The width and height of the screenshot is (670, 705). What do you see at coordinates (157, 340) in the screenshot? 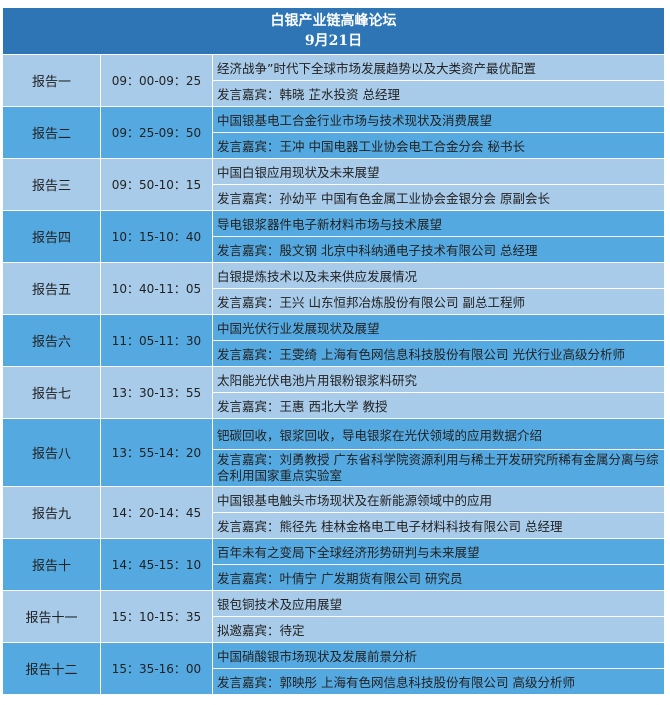
I see `report-time: 11：05-11：30` at bounding box center [157, 340].